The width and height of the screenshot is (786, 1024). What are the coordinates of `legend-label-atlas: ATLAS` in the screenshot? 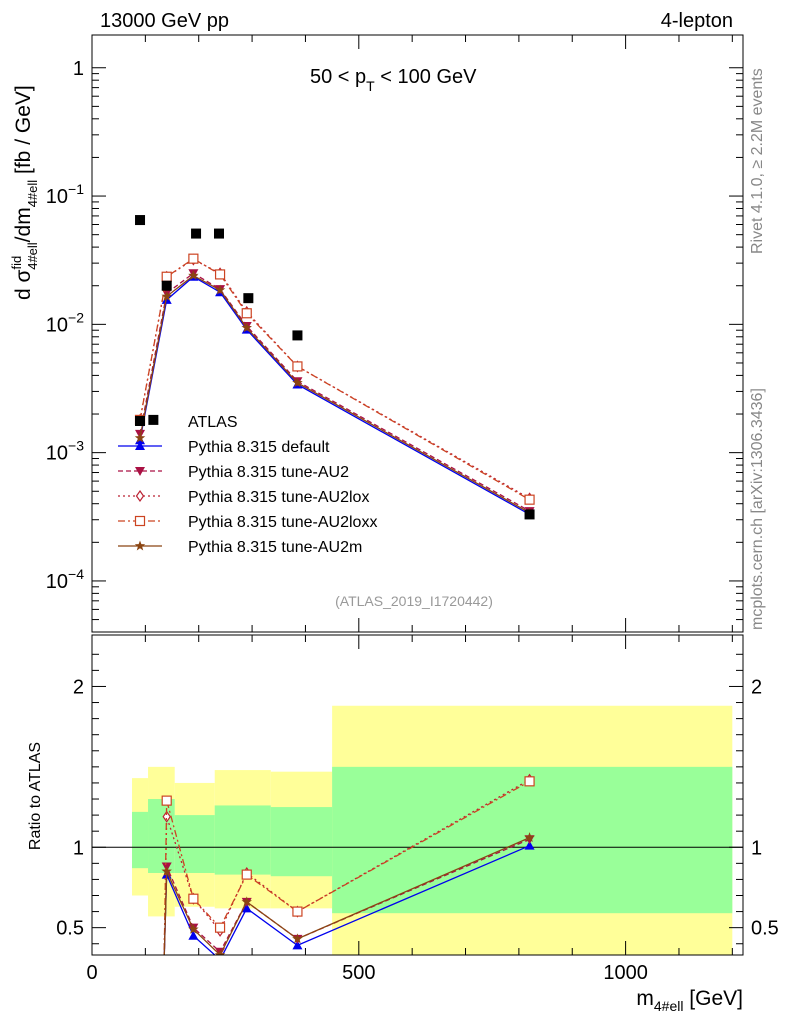 It's located at (213, 422).